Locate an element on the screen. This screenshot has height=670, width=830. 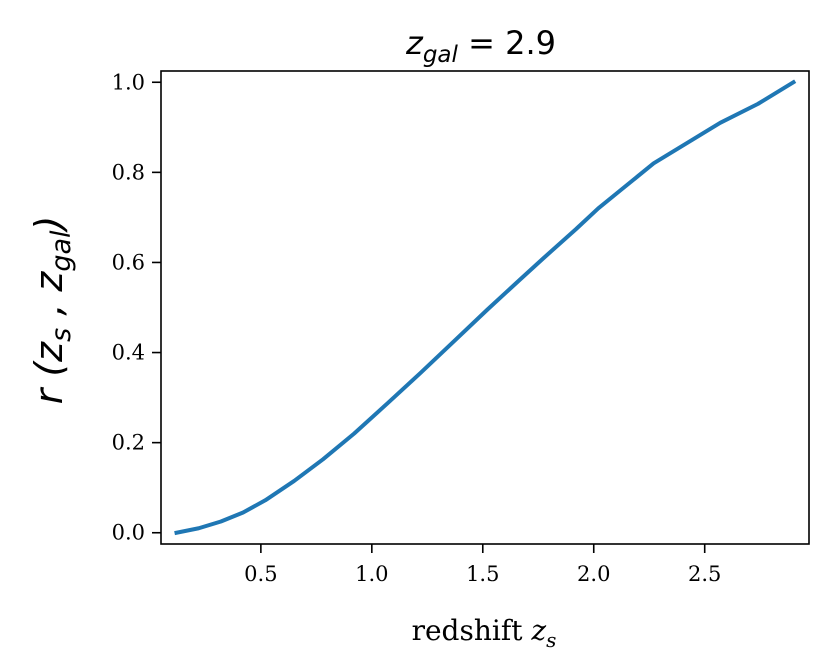
y-axis-label: r (zs , zgal) is located at coordinates (52, 310).